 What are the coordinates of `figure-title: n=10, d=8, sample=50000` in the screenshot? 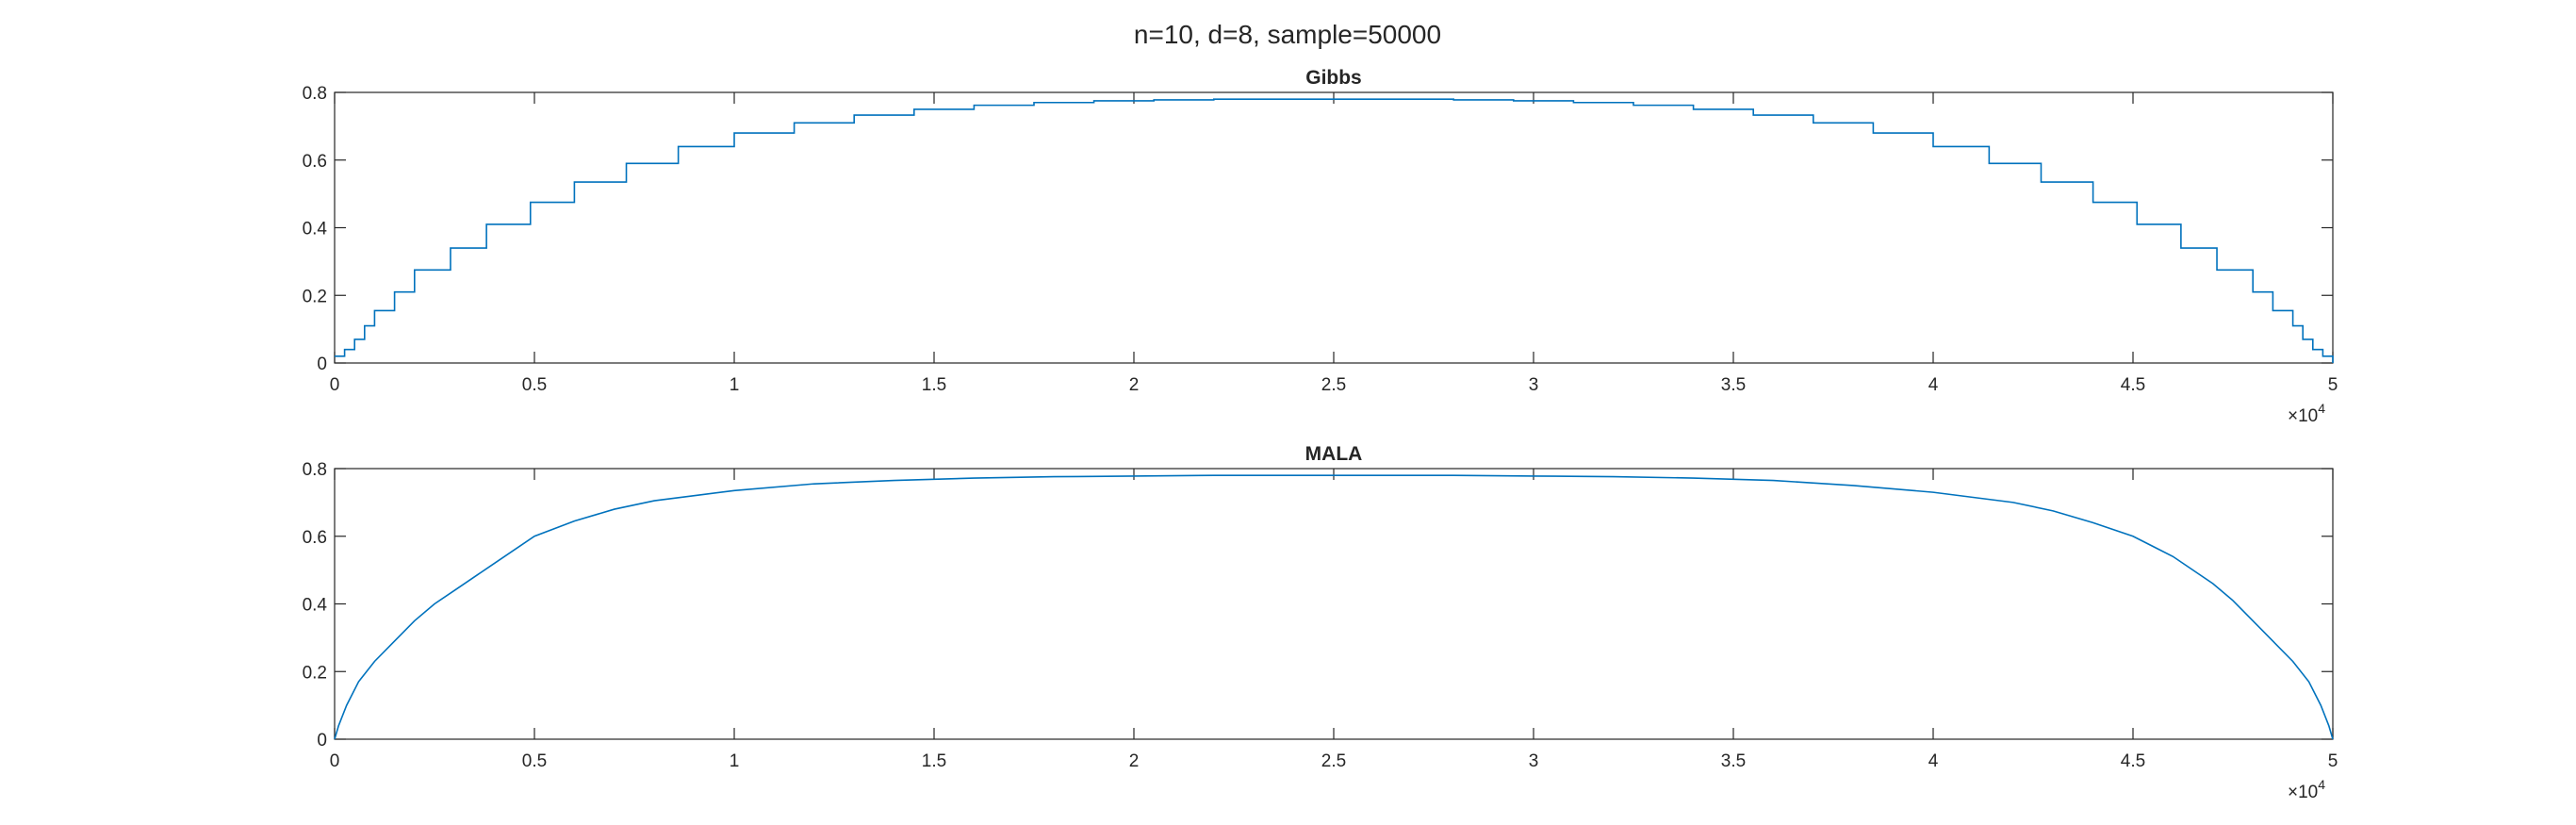 It's located at (1287, 34).